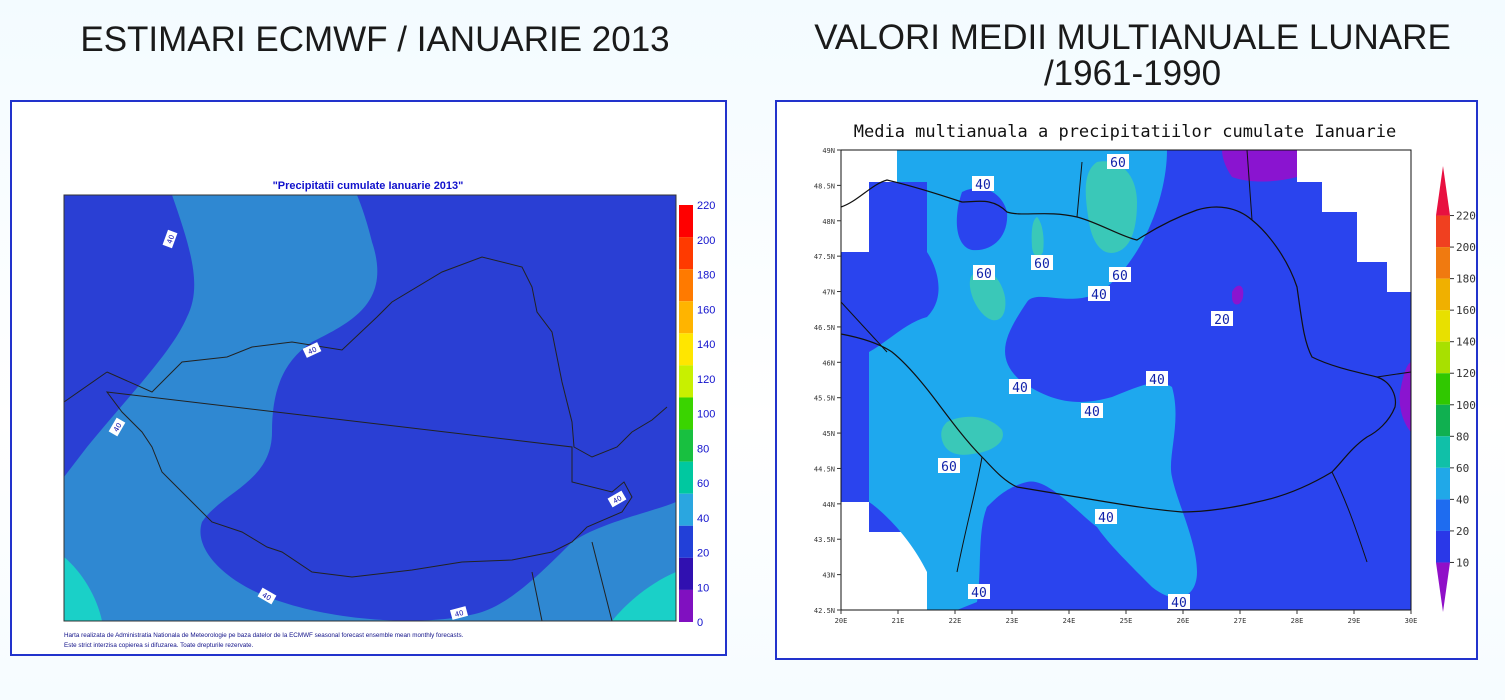 The height and width of the screenshot is (700, 1505). Describe the element at coordinates (1466, 405) in the screenshot. I see `legend-tick-label: 100` at that location.